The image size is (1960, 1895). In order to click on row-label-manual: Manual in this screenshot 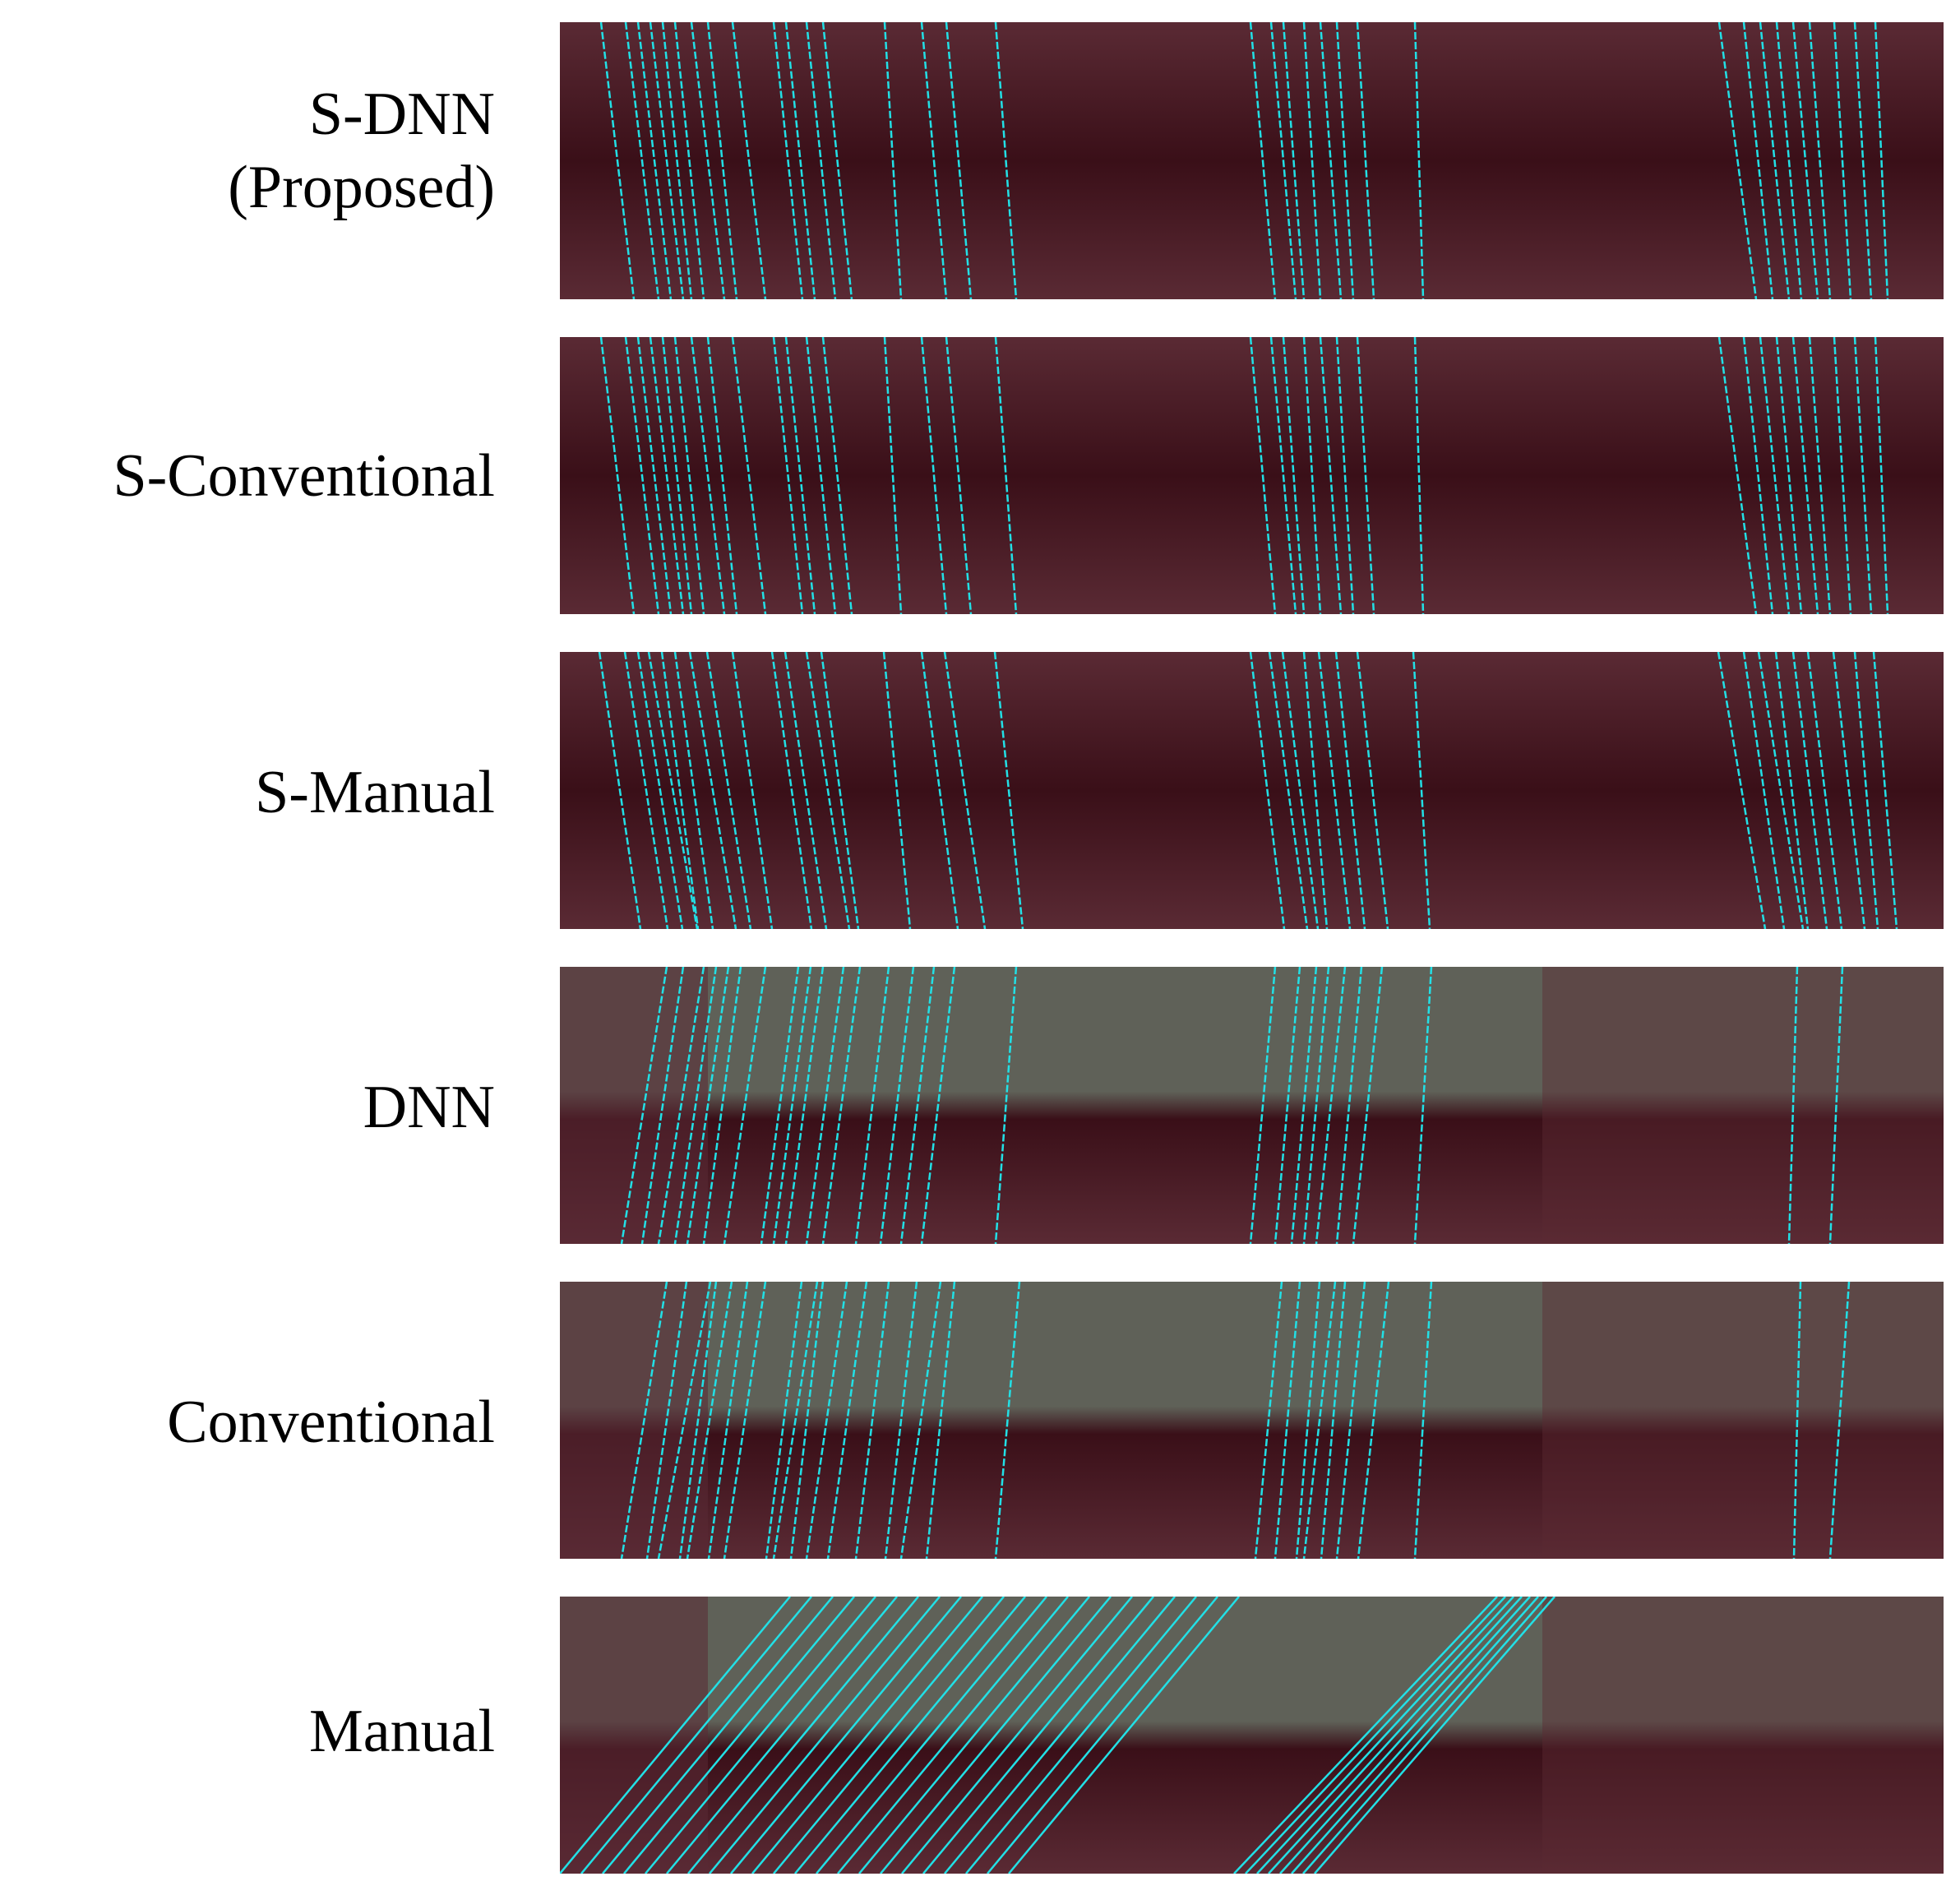, I will do `click(402, 1731)`.